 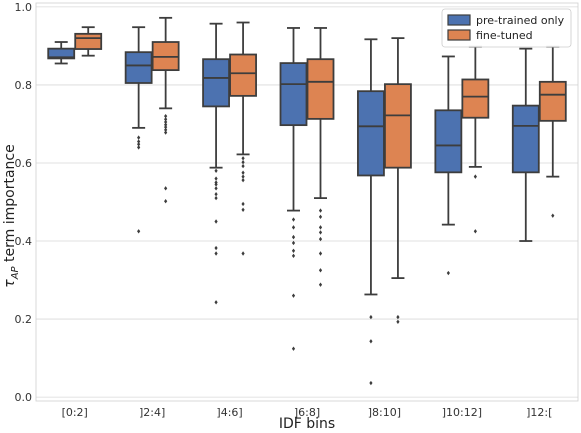 I want to click on x-tick-label: [0:2], so click(x=75, y=412).